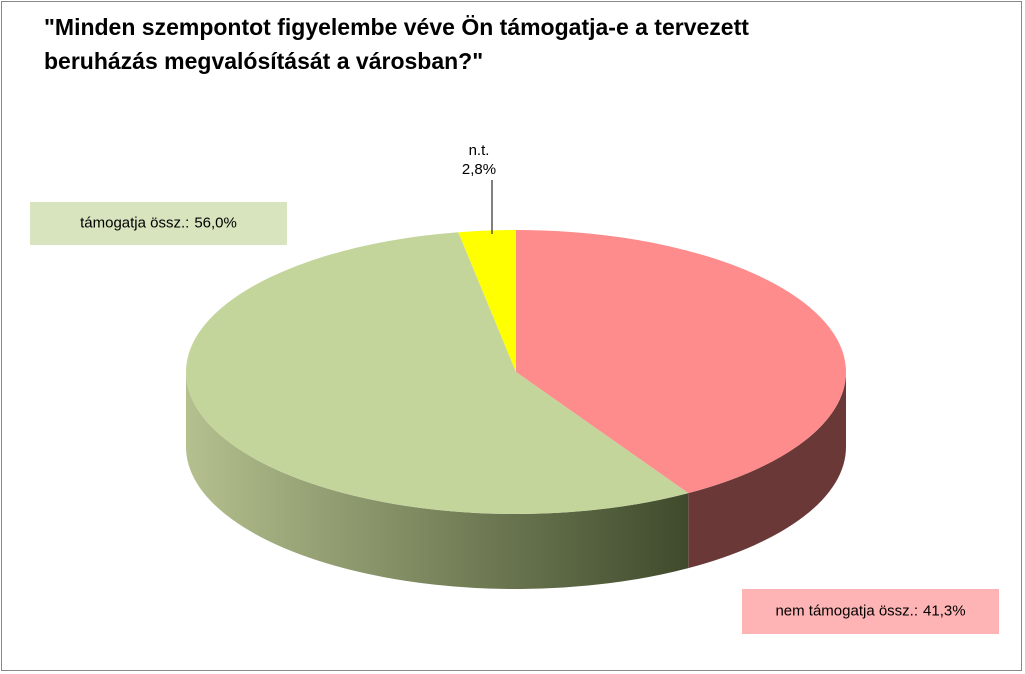 The height and width of the screenshot is (674, 1025). What do you see at coordinates (479, 150) in the screenshot?
I see `category-label: n.t.` at bounding box center [479, 150].